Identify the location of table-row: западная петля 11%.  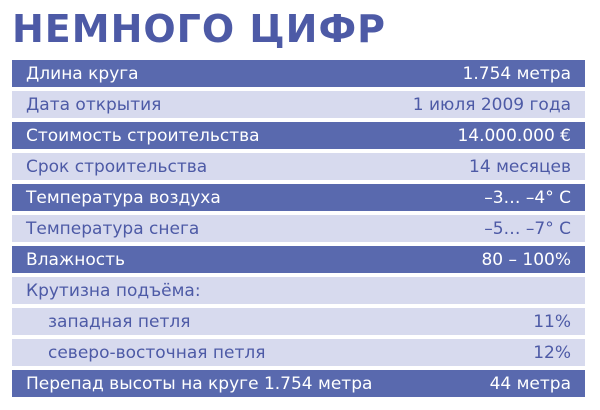
(298, 321).